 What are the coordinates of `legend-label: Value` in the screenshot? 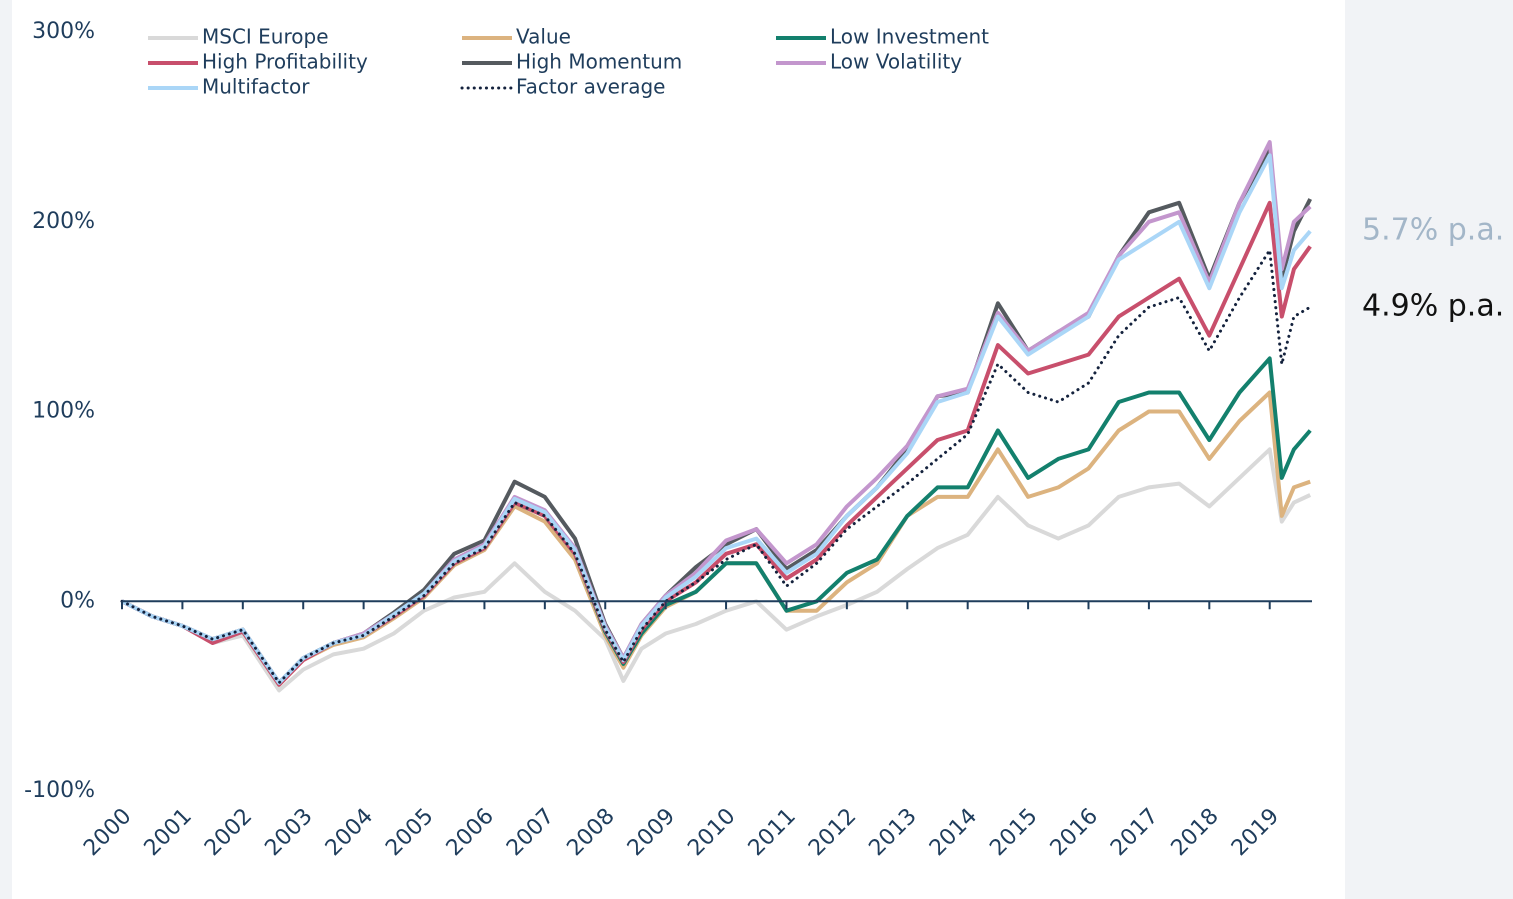 It's located at (543, 37).